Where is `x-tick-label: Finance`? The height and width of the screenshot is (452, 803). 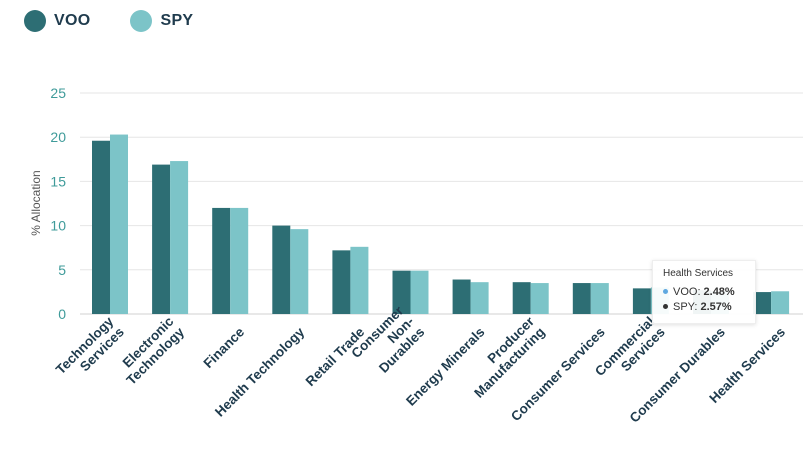
x-tick-label: Finance is located at coordinates (223, 347).